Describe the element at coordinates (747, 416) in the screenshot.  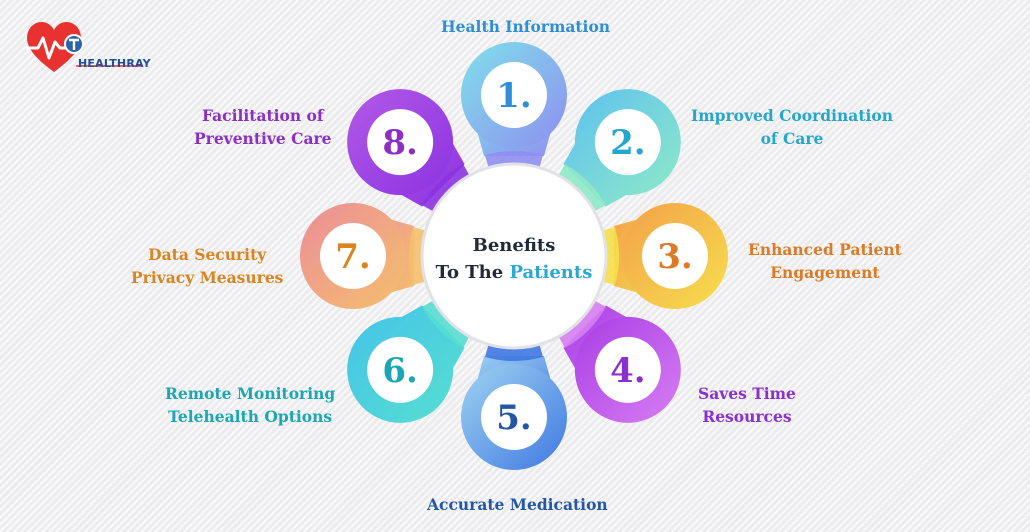
I see `benefit-label-line: Resources` at that location.